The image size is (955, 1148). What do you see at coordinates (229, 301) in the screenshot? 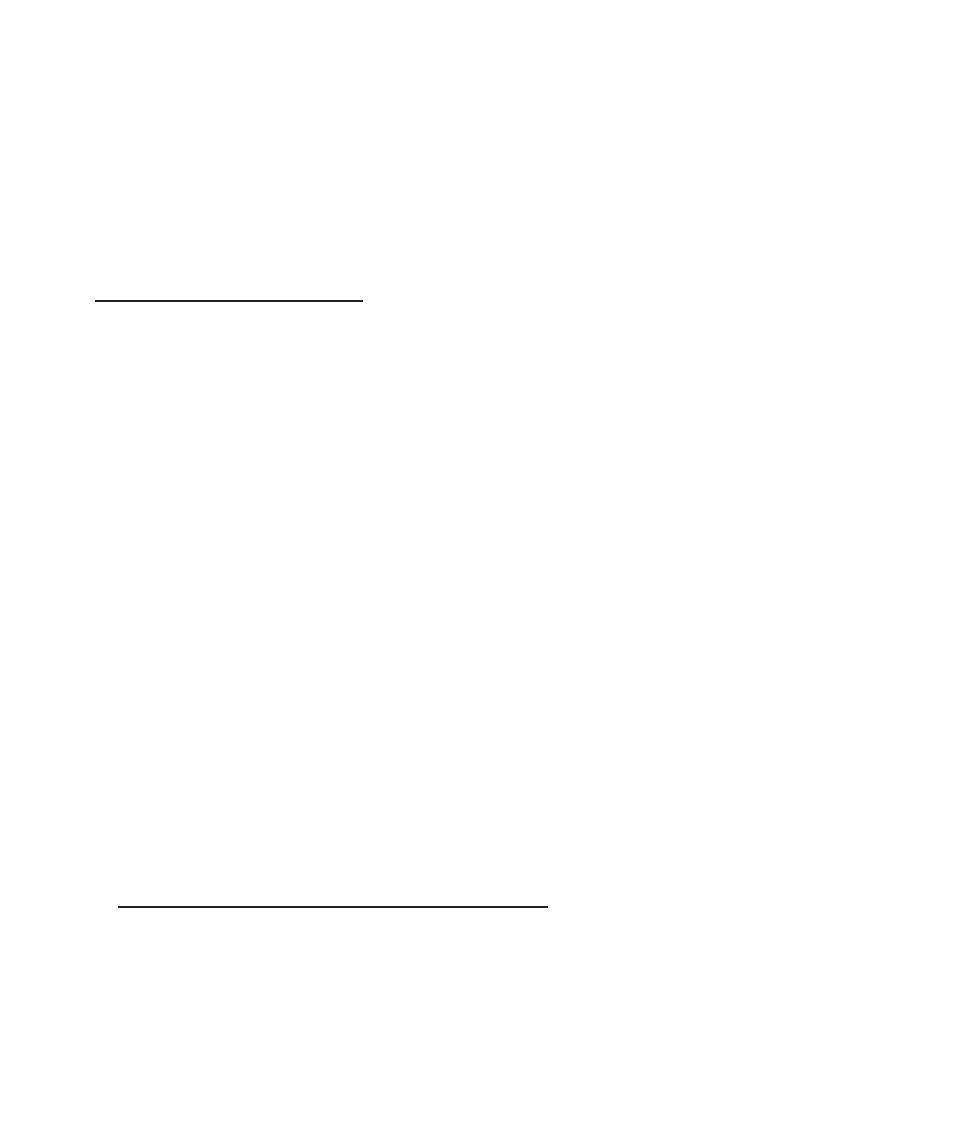
I see `c-serum-samples-line` at bounding box center [229, 301].